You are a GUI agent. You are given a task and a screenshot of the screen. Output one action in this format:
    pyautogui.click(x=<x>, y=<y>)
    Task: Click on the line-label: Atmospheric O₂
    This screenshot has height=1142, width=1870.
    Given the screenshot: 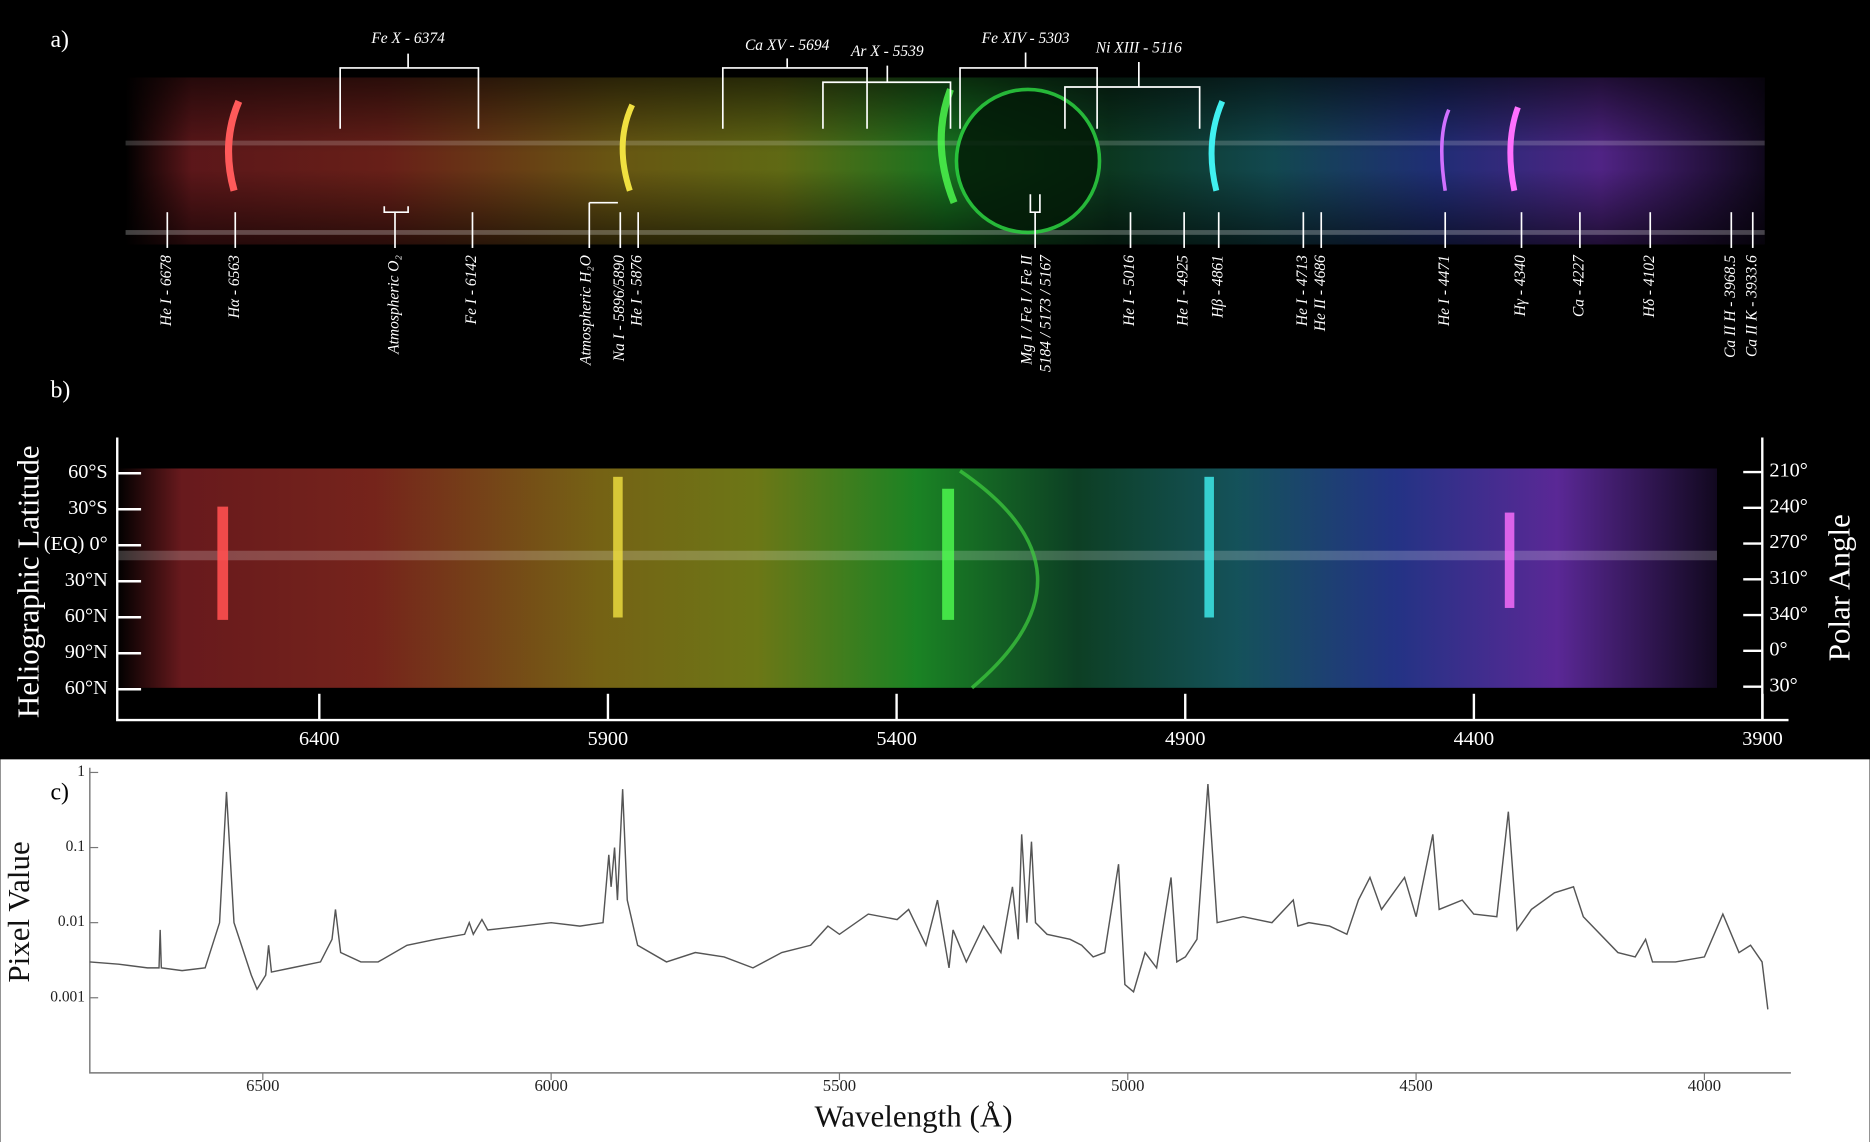 What is the action you would take?
    pyautogui.click(x=394, y=304)
    